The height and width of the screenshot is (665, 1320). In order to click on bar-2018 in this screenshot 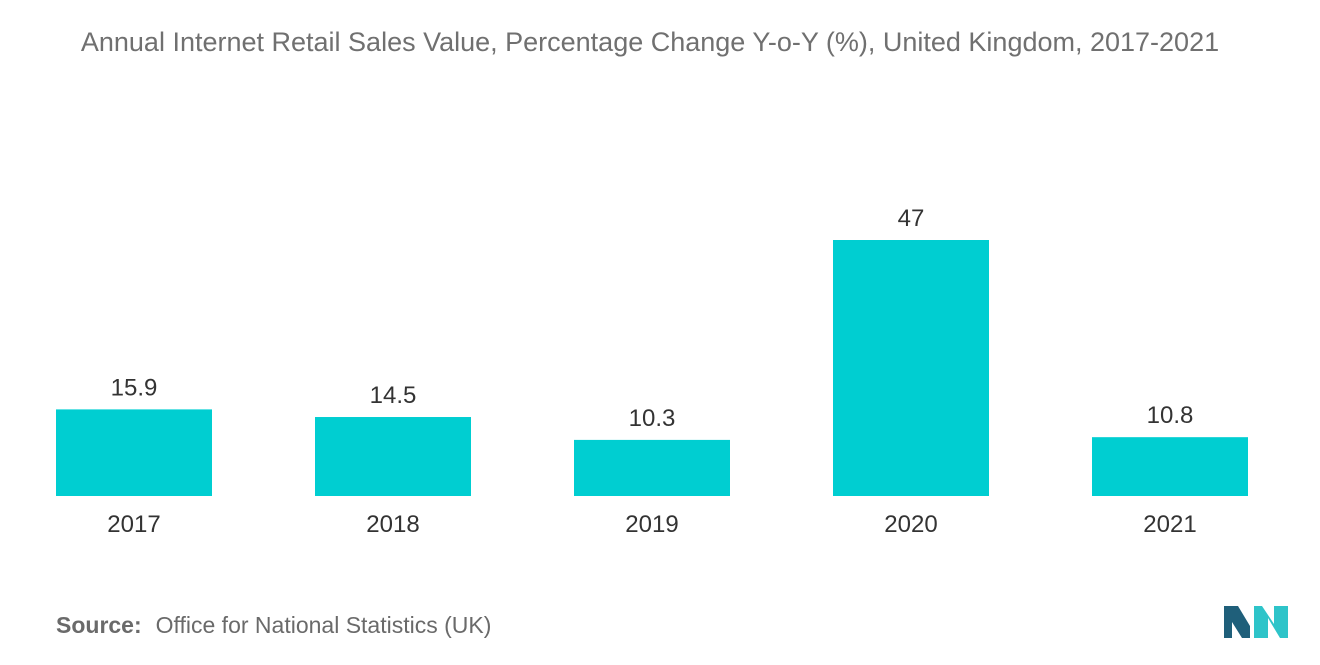, I will do `click(393, 456)`.